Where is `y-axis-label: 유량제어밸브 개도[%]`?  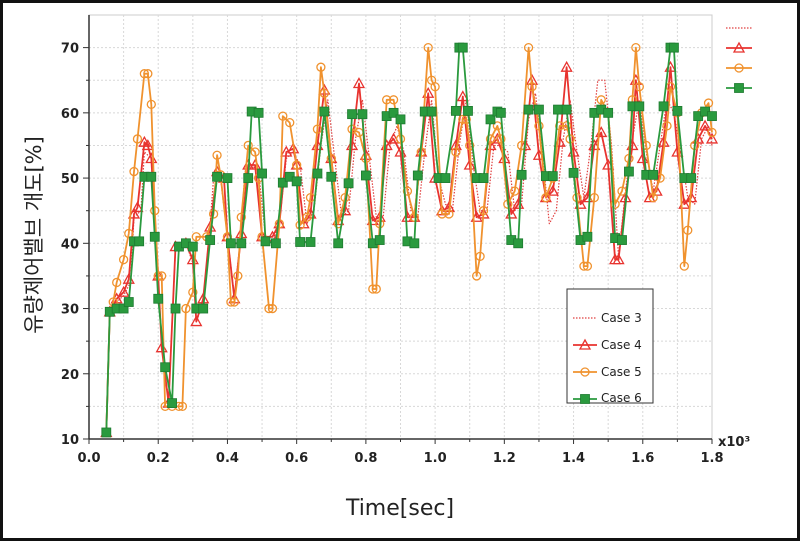
y-axis-label: 유량제어밸브 개도[%] is located at coordinates (34, 235).